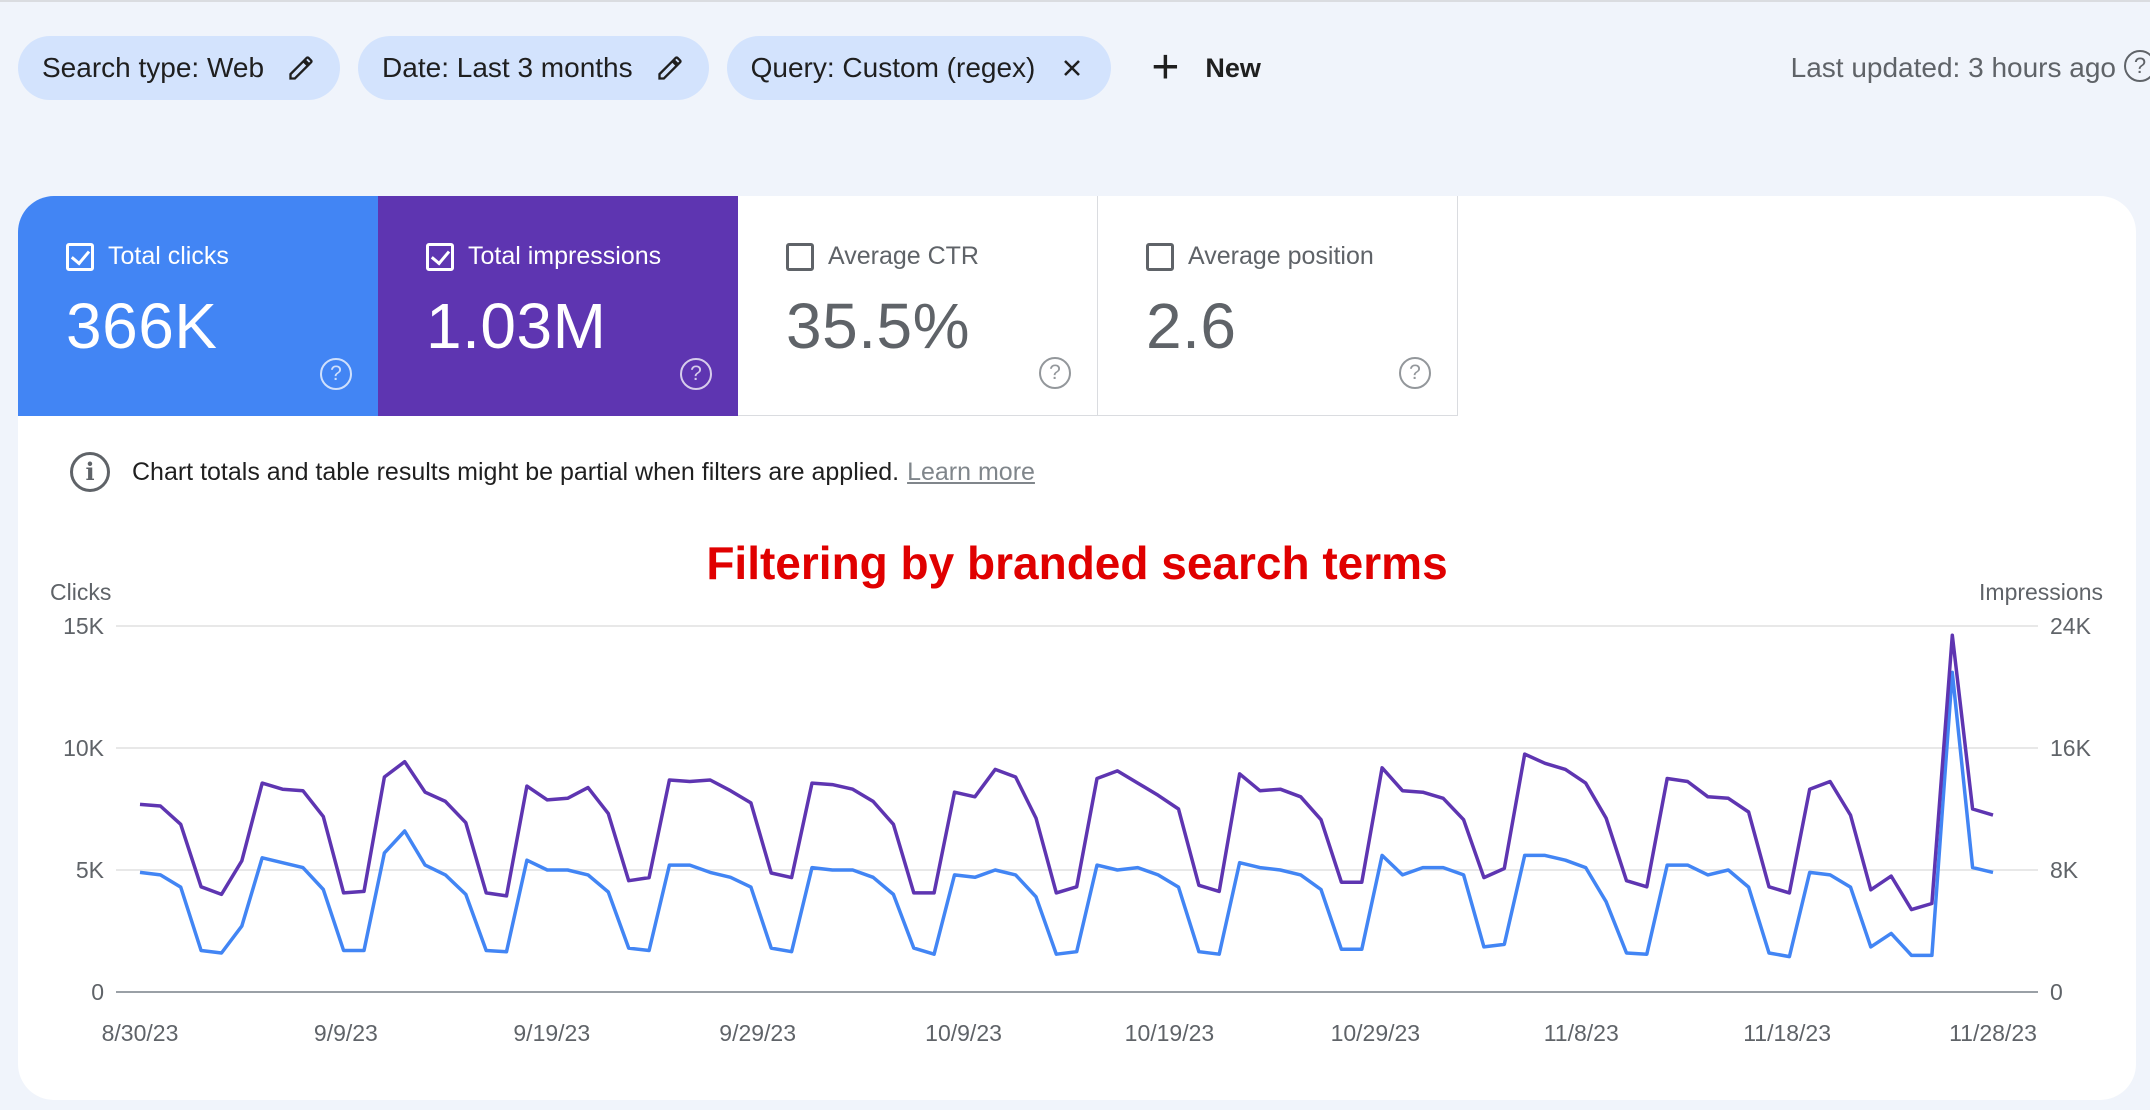 This screenshot has width=2150, height=1110. I want to click on right-axis-tick-label: 16K, so click(2071, 748).